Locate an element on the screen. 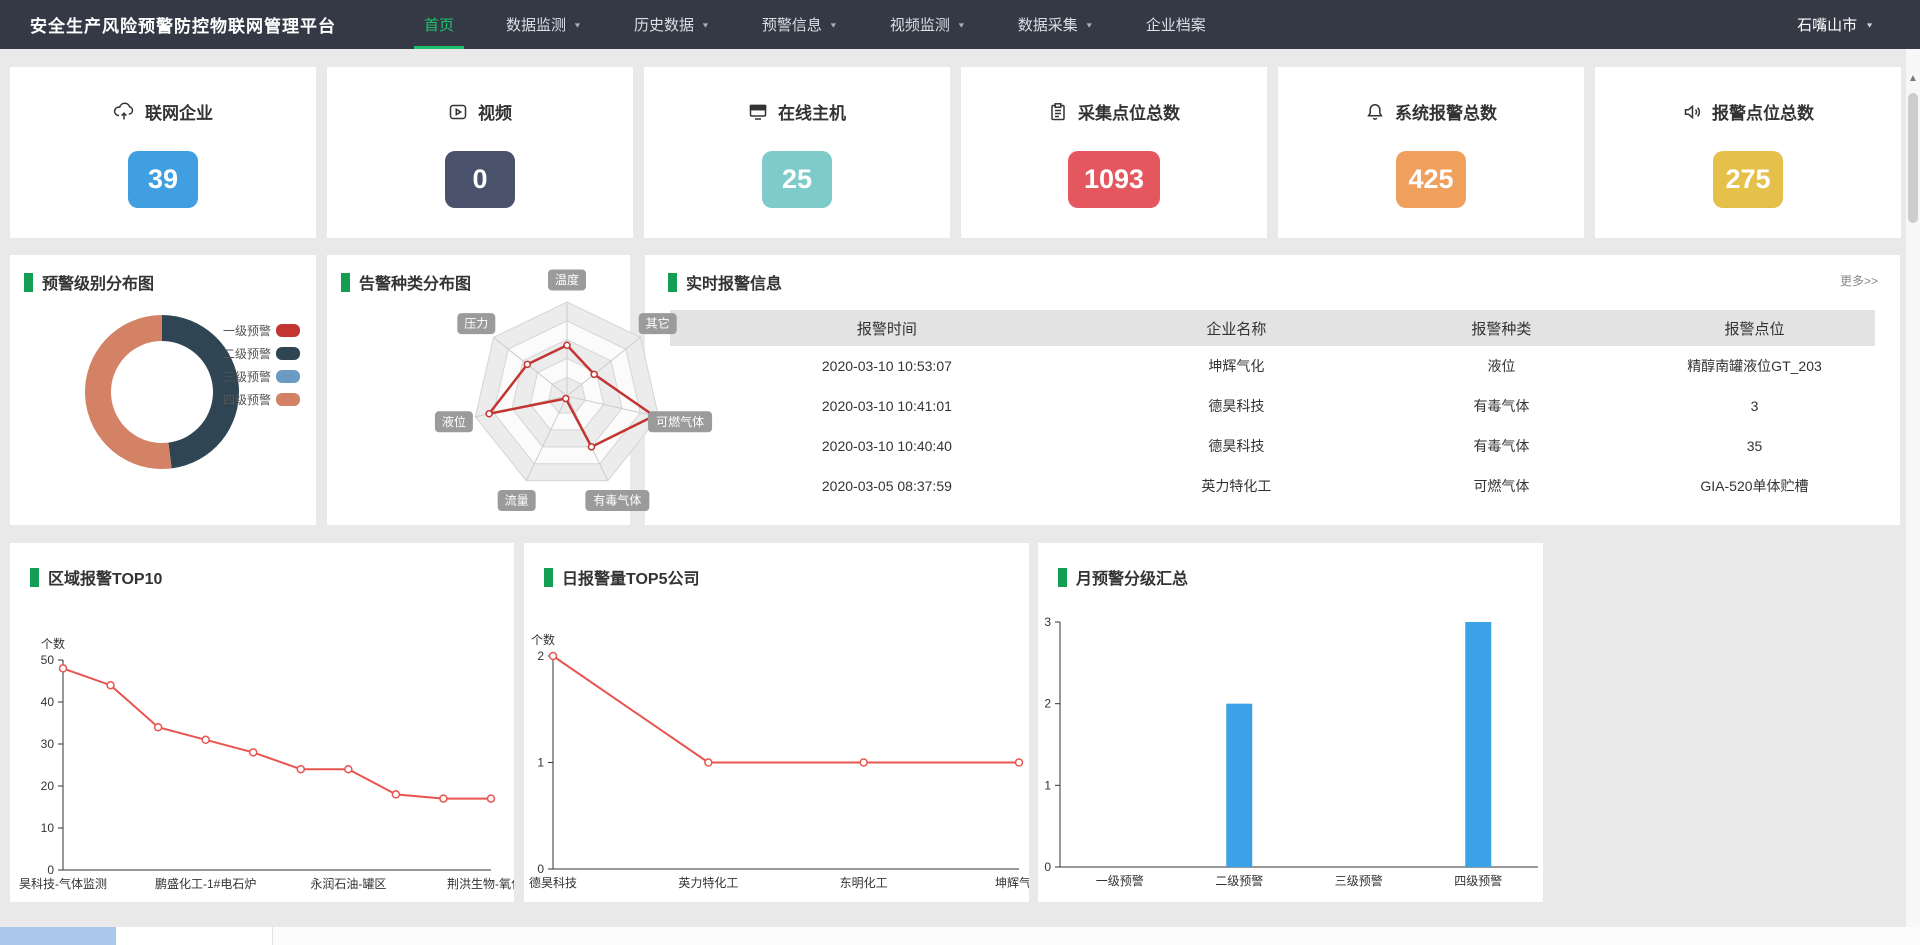  more-link: 更多>> is located at coordinates (1858, 281).